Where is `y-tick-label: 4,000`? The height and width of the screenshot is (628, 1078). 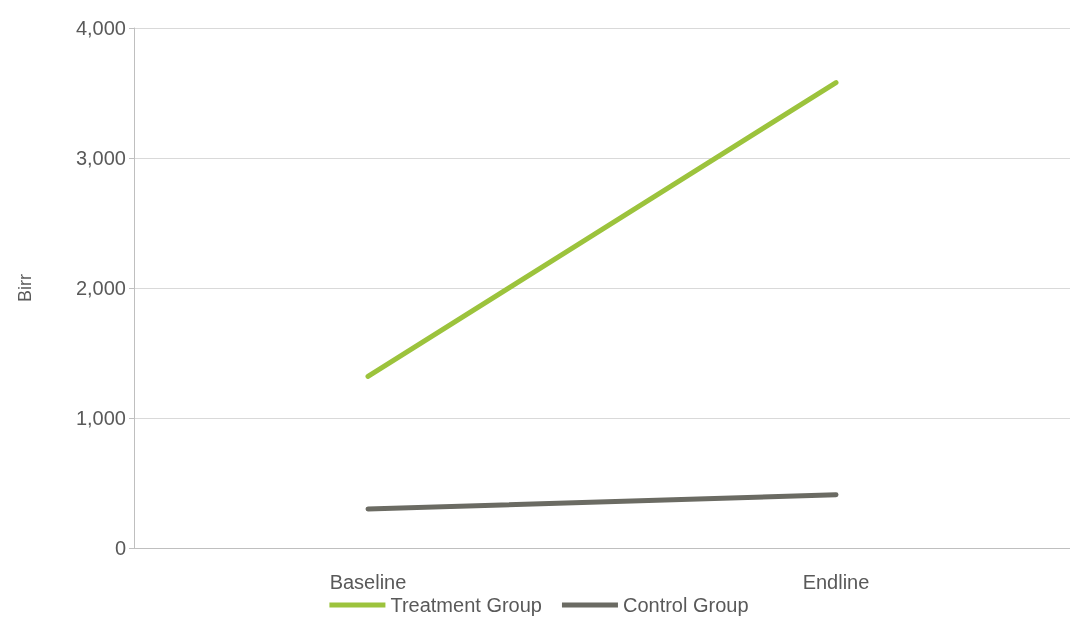
y-tick-label: 4,000 is located at coordinates (100, 28).